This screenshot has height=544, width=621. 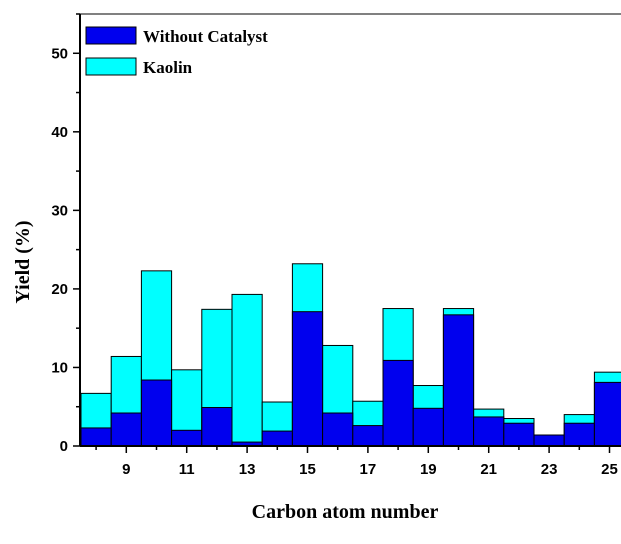 What do you see at coordinates (609, 469) in the screenshot?
I see `x-tick-label: 25` at bounding box center [609, 469].